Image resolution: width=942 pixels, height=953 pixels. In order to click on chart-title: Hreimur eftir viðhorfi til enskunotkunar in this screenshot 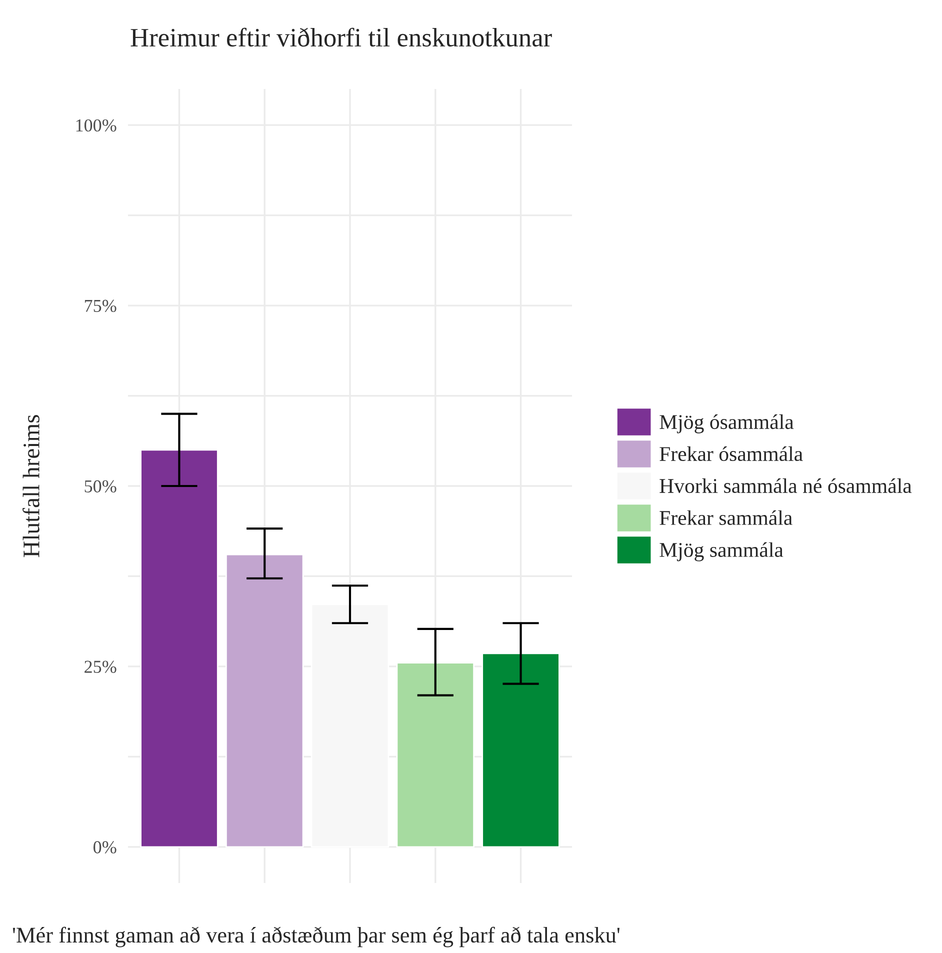, I will do `click(341, 37)`.